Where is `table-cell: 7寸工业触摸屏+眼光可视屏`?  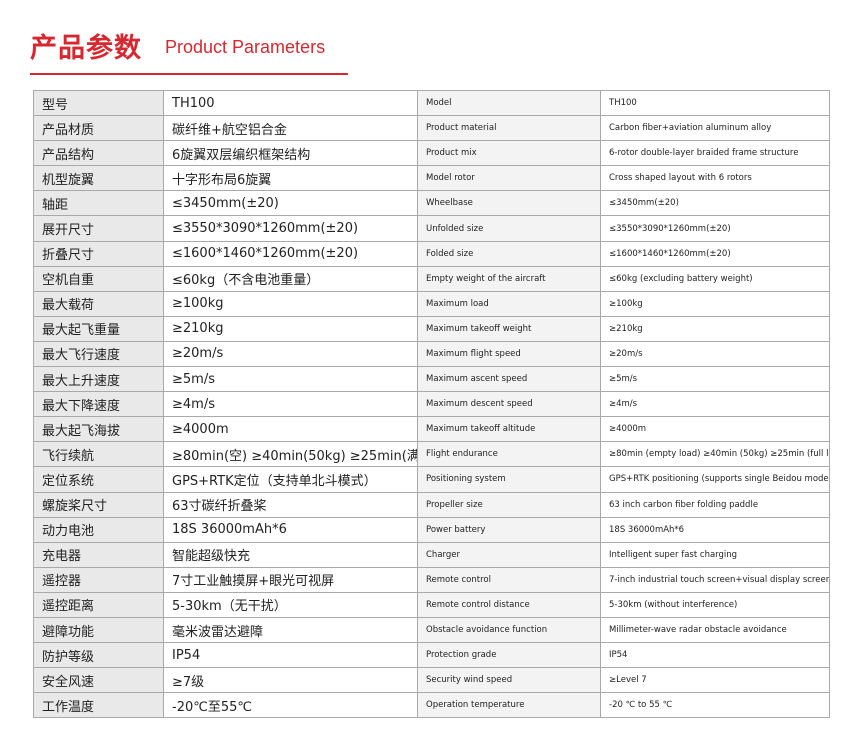 table-cell: 7寸工业触摸屏+眼光可视屏 is located at coordinates (290, 579).